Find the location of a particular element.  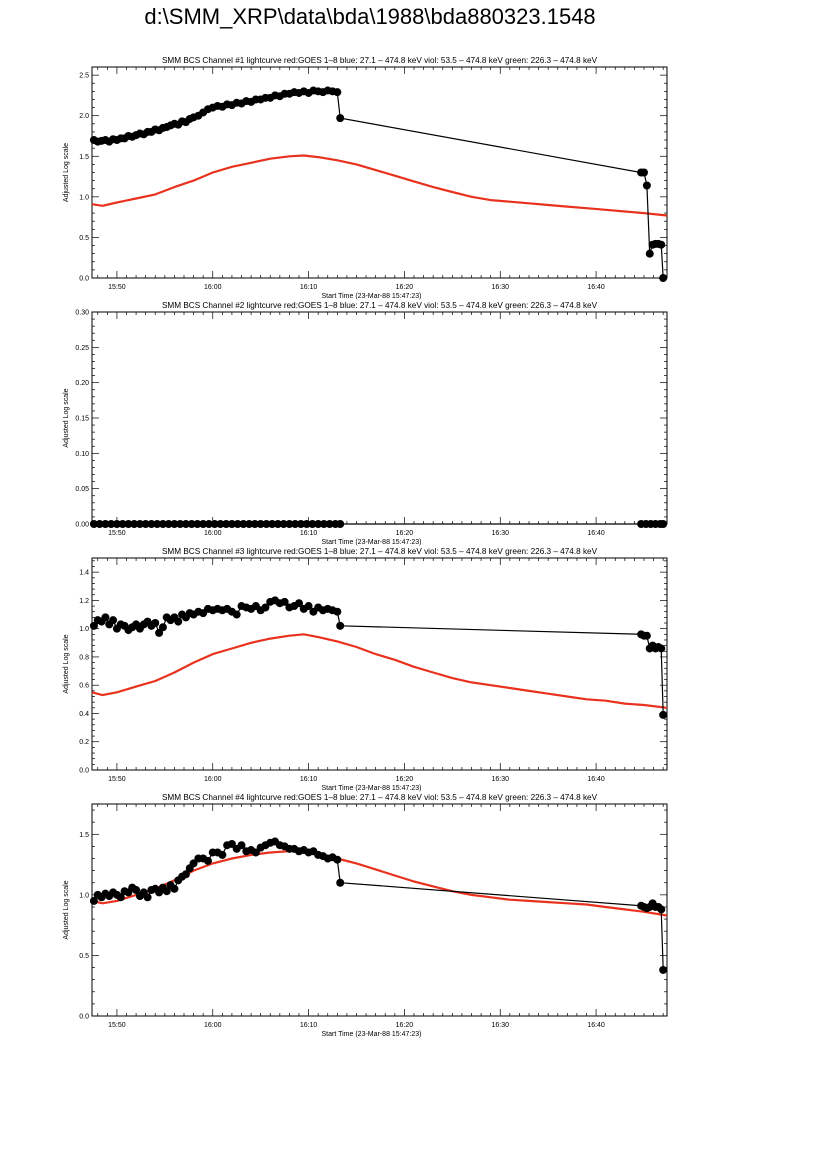

y-tick-label: 0.05 is located at coordinates (82, 489).